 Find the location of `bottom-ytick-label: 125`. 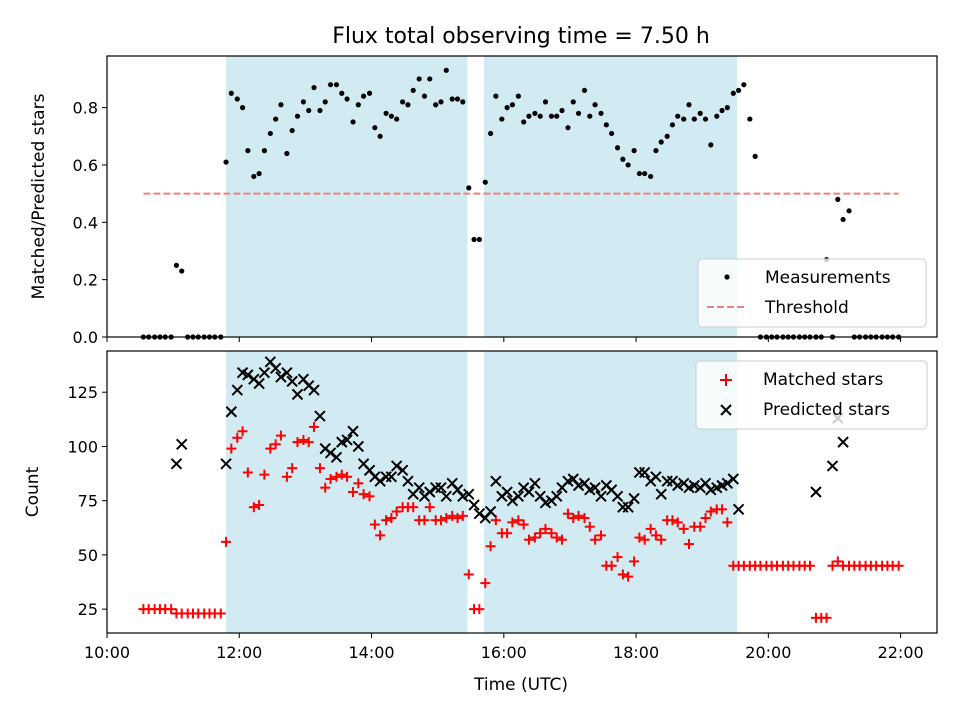

bottom-ytick-label: 125 is located at coordinates (82, 392).